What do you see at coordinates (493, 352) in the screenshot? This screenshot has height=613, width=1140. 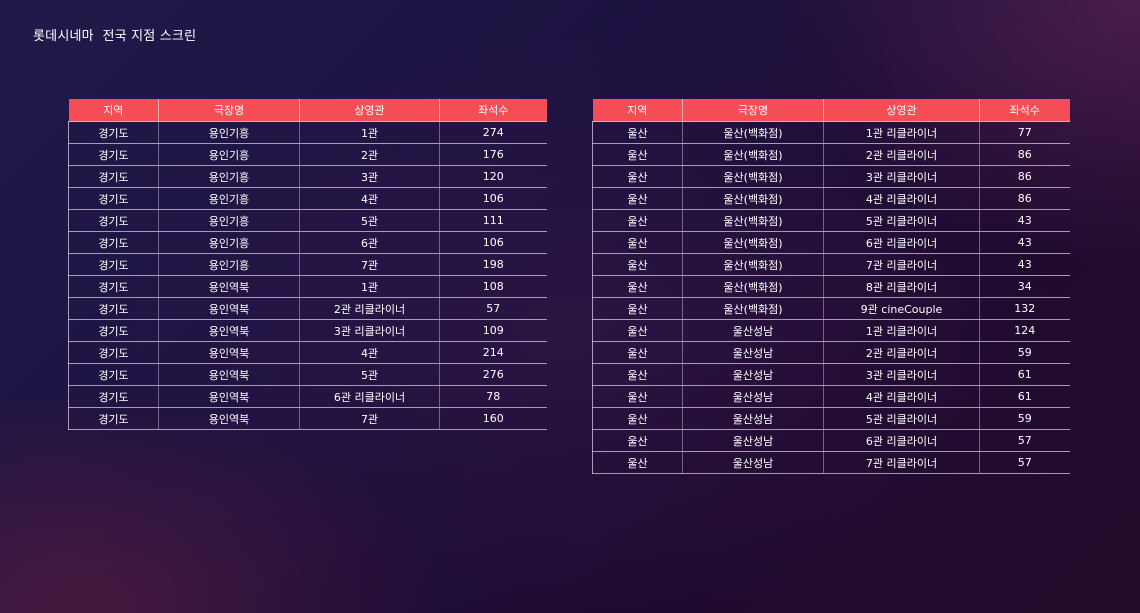 I see `cell-seats: 214` at bounding box center [493, 352].